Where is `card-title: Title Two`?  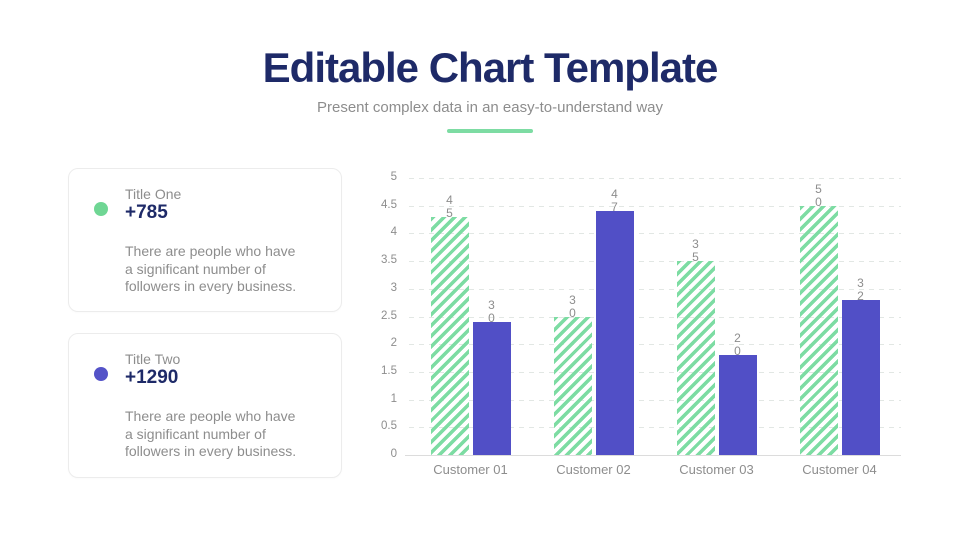
card-title: Title Two is located at coordinates (153, 359).